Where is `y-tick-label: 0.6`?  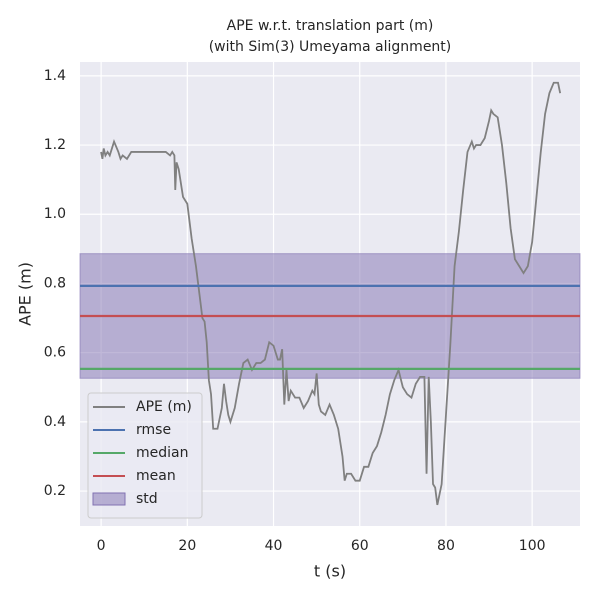
y-tick-label: 0.6 is located at coordinates (55, 353).